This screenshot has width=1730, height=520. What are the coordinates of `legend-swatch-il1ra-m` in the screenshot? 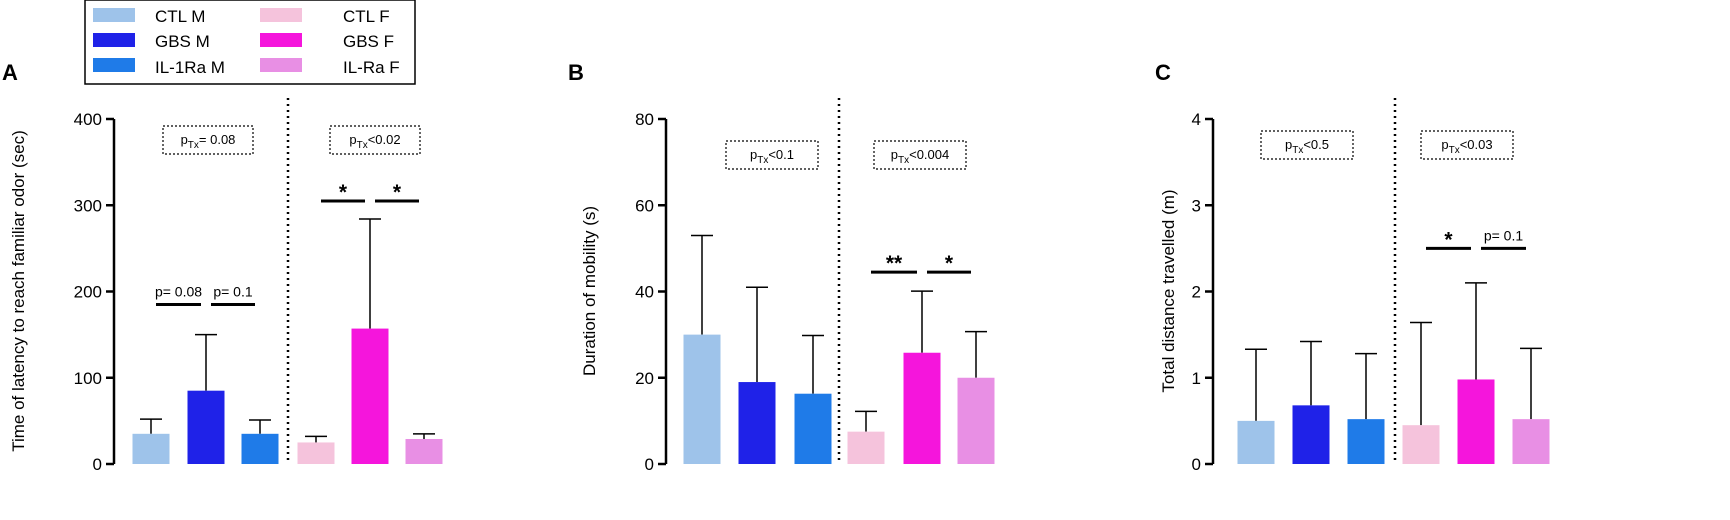 It's located at (114, 65).